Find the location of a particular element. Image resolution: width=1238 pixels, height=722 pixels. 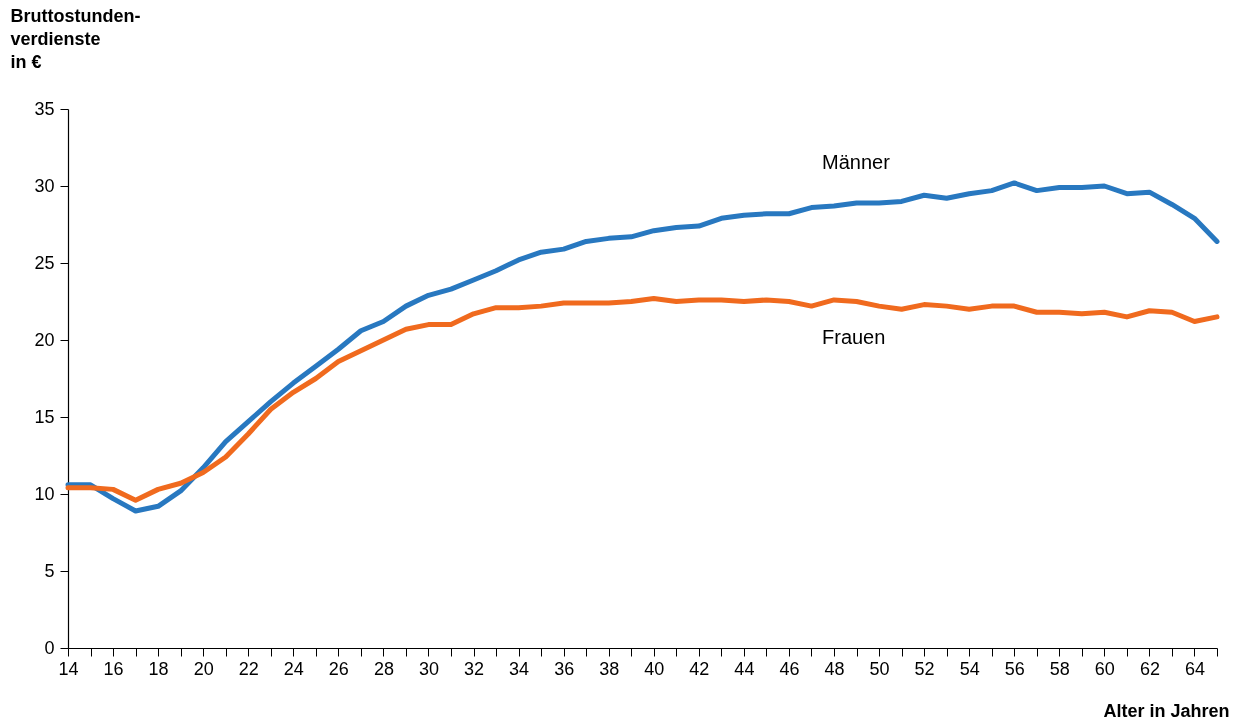

x-tick-label: 52 is located at coordinates (924, 668).